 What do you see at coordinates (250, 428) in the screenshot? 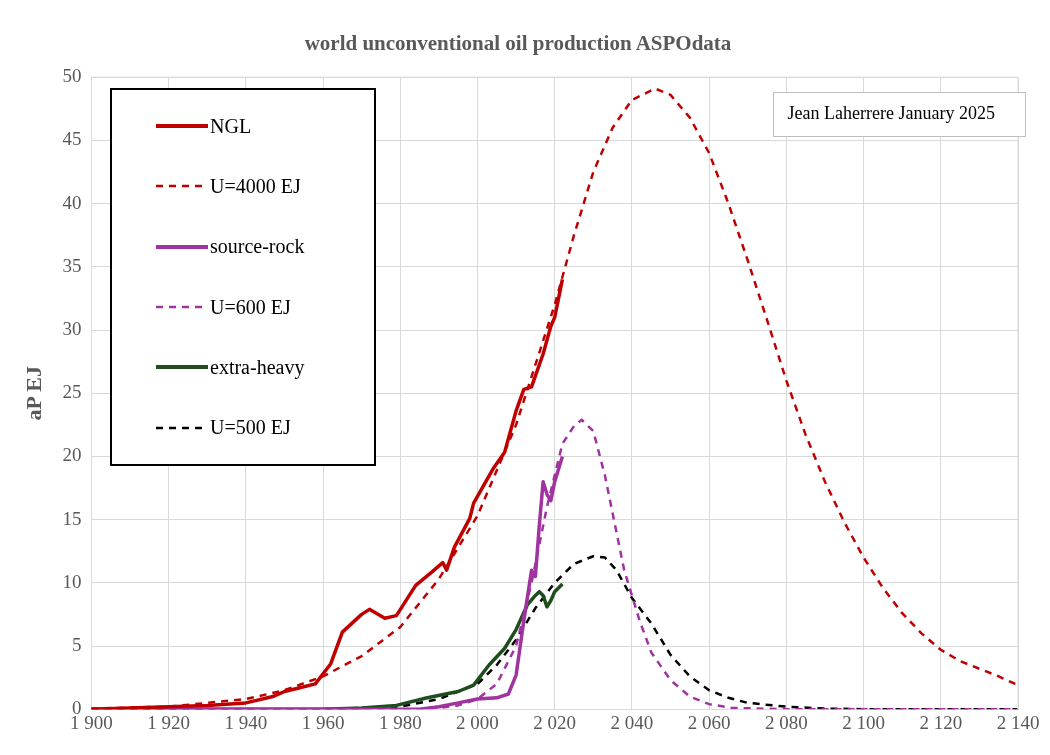
I see `legend-label: U=500 EJ` at bounding box center [250, 428].